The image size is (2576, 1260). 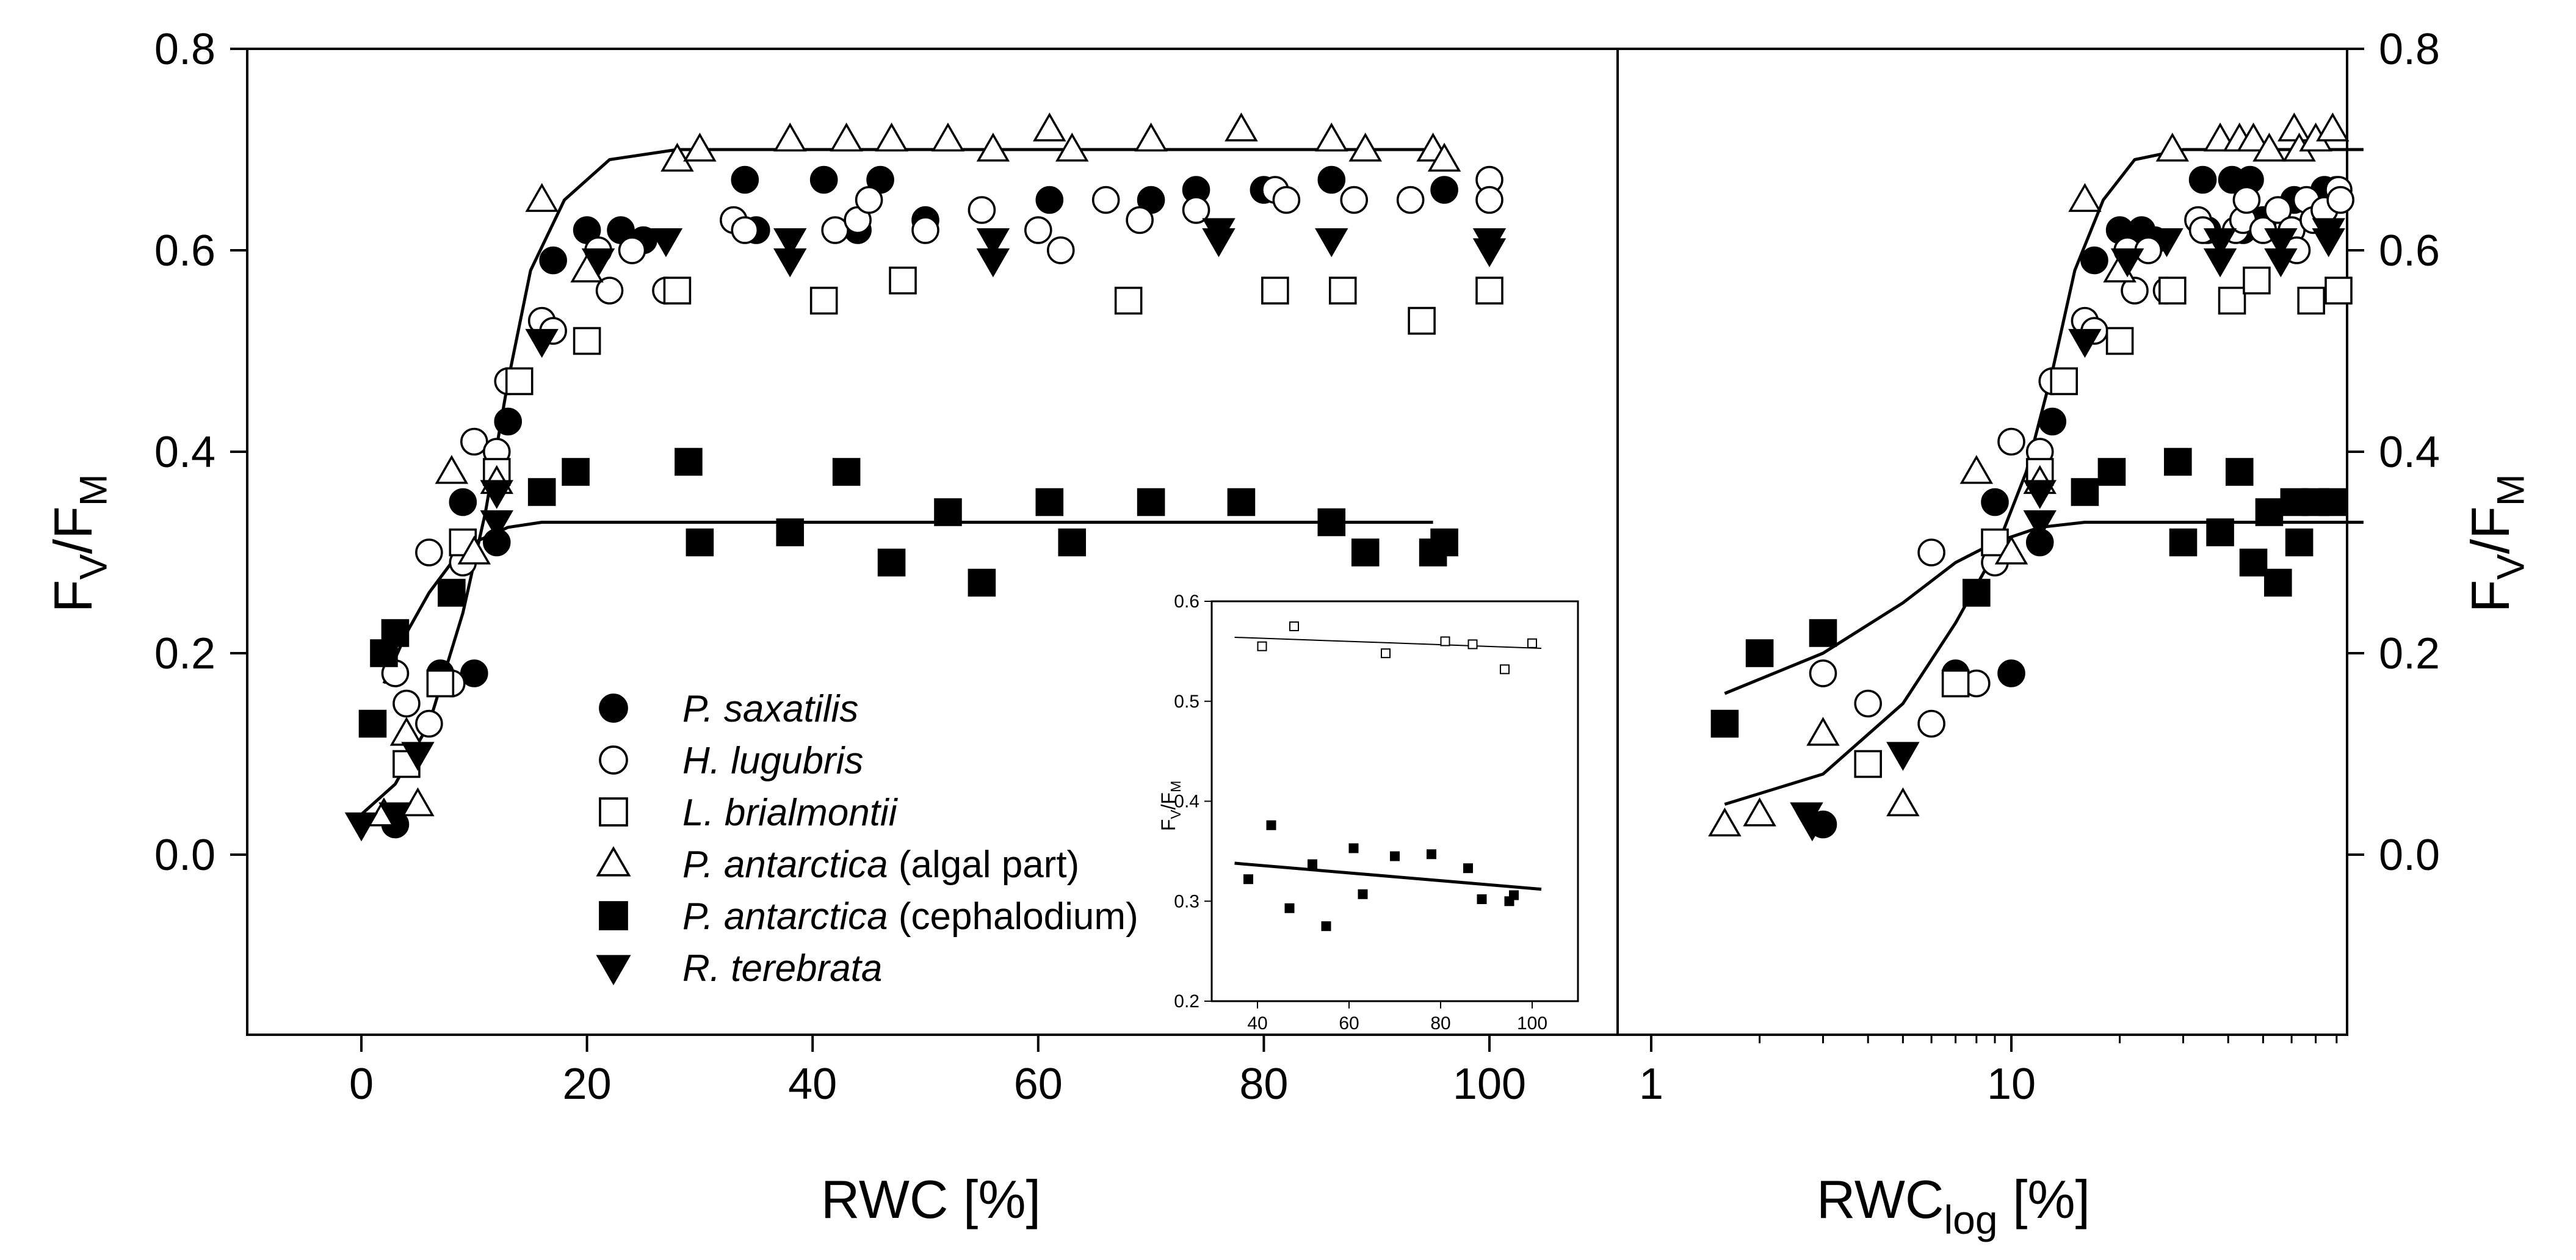 What do you see at coordinates (1263, 1084) in the screenshot?
I see `x-tick-label-left: 80` at bounding box center [1263, 1084].